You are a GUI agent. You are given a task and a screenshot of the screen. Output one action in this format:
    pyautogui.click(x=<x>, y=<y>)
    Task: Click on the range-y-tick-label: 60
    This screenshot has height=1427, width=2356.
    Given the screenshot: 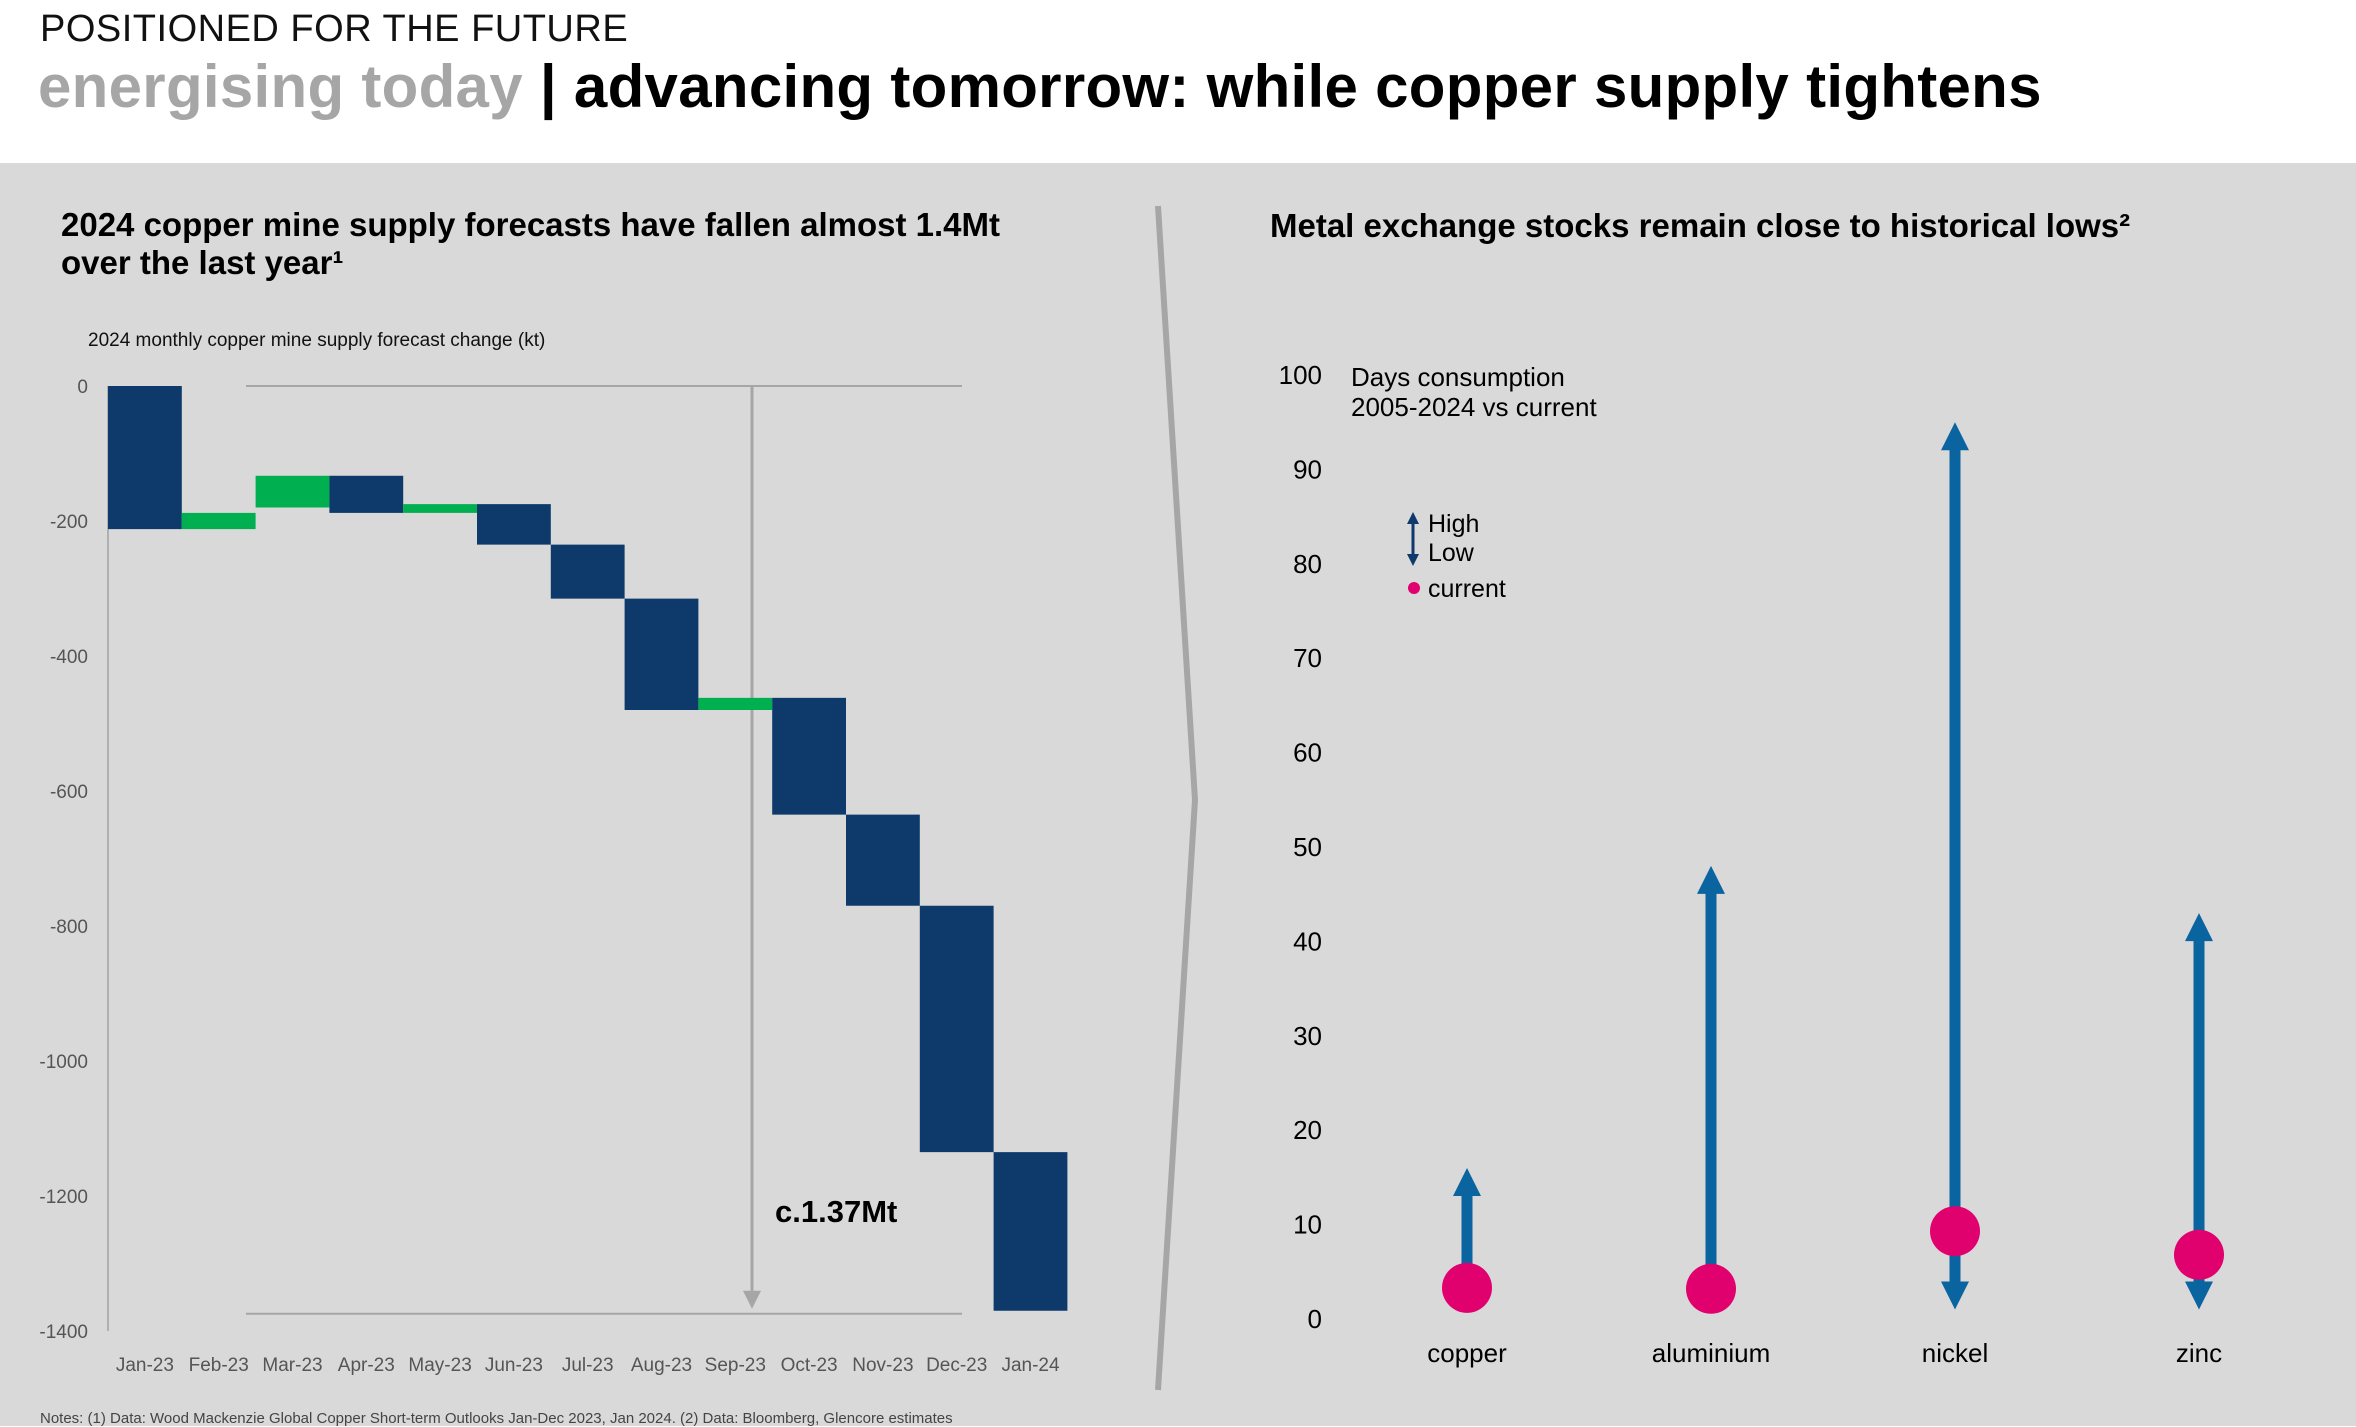 What is the action you would take?
    pyautogui.click(x=1307, y=753)
    